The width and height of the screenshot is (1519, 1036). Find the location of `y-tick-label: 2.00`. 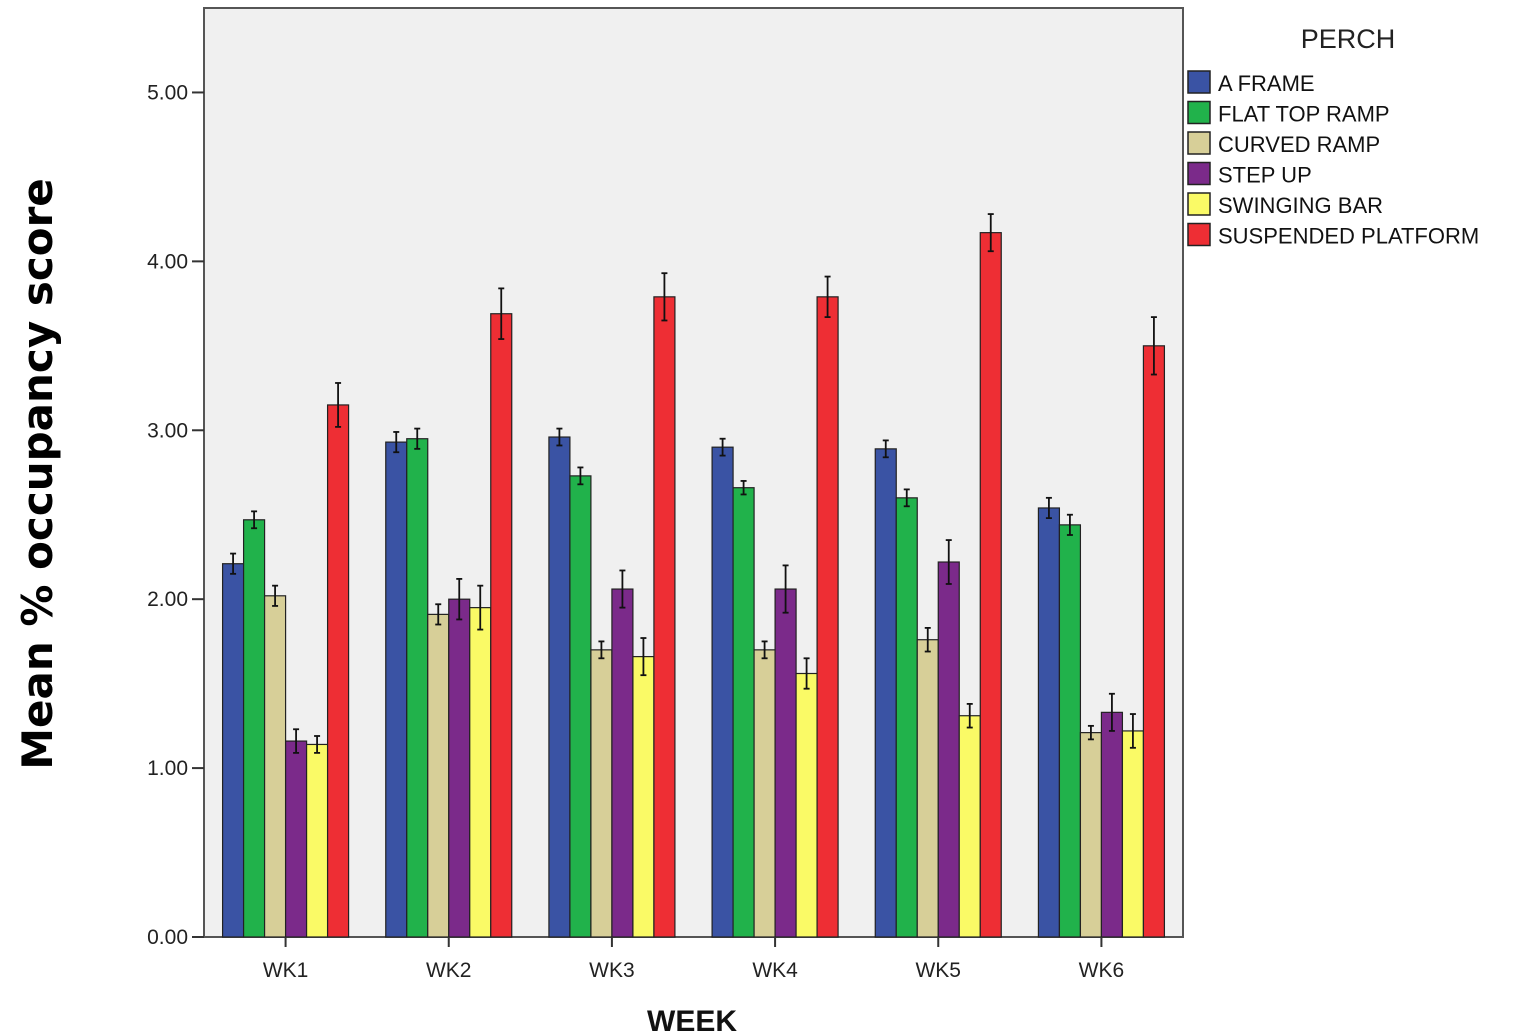

y-tick-label: 2.00 is located at coordinates (167, 599).